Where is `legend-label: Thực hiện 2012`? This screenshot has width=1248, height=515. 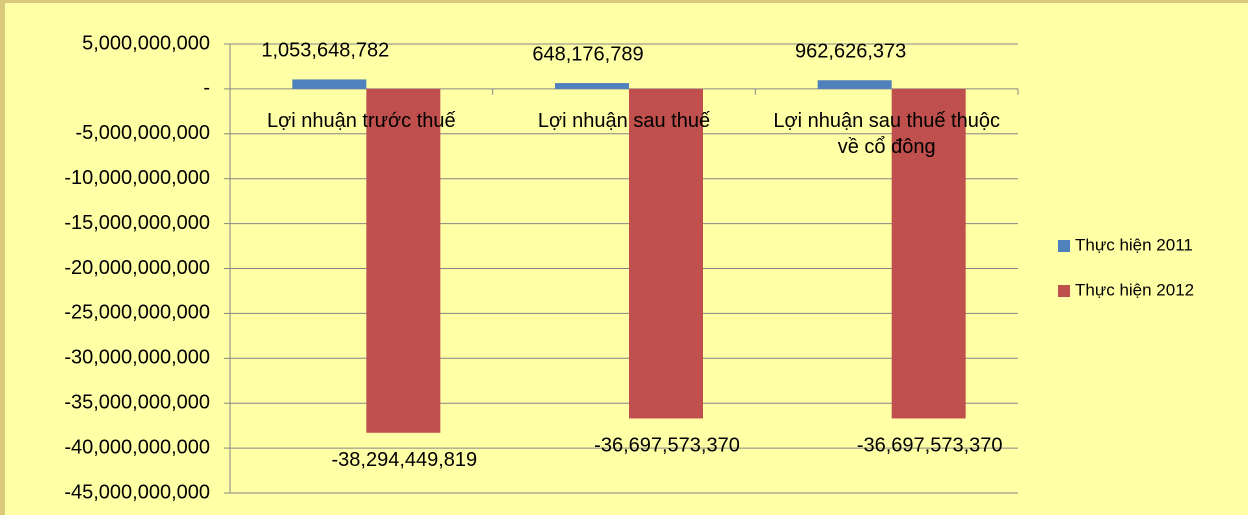 legend-label: Thực hiện 2012 is located at coordinates (1134, 289).